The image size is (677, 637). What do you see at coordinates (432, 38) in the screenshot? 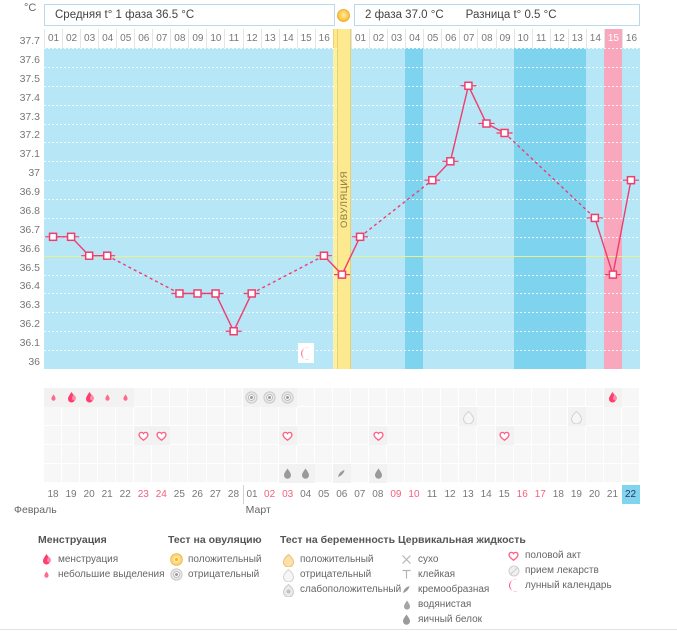
I see `phase2-day-cell: 05` at bounding box center [432, 38].